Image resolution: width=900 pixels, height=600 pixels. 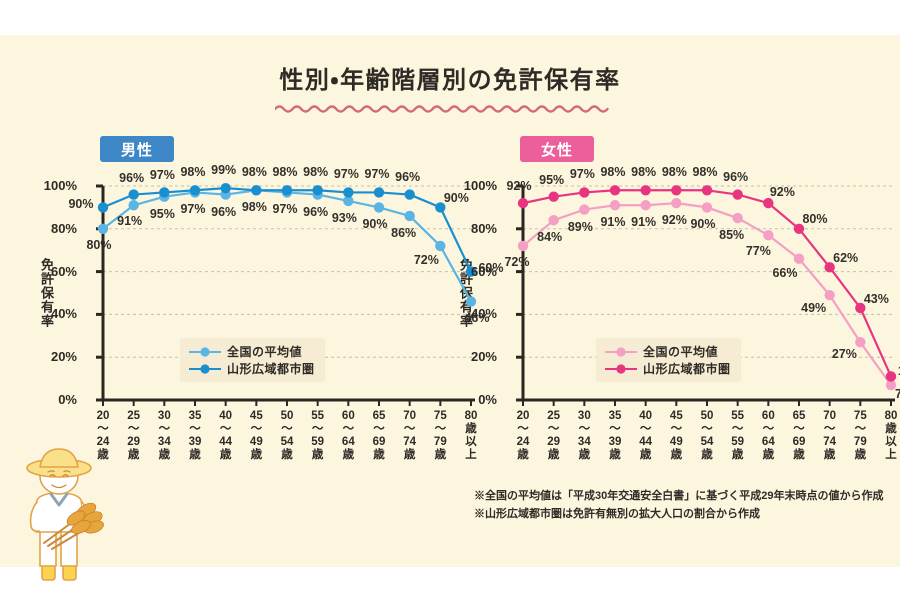 What do you see at coordinates (162, 213) in the screenshot?
I see `data-value-label: 95%` at bounding box center [162, 213].